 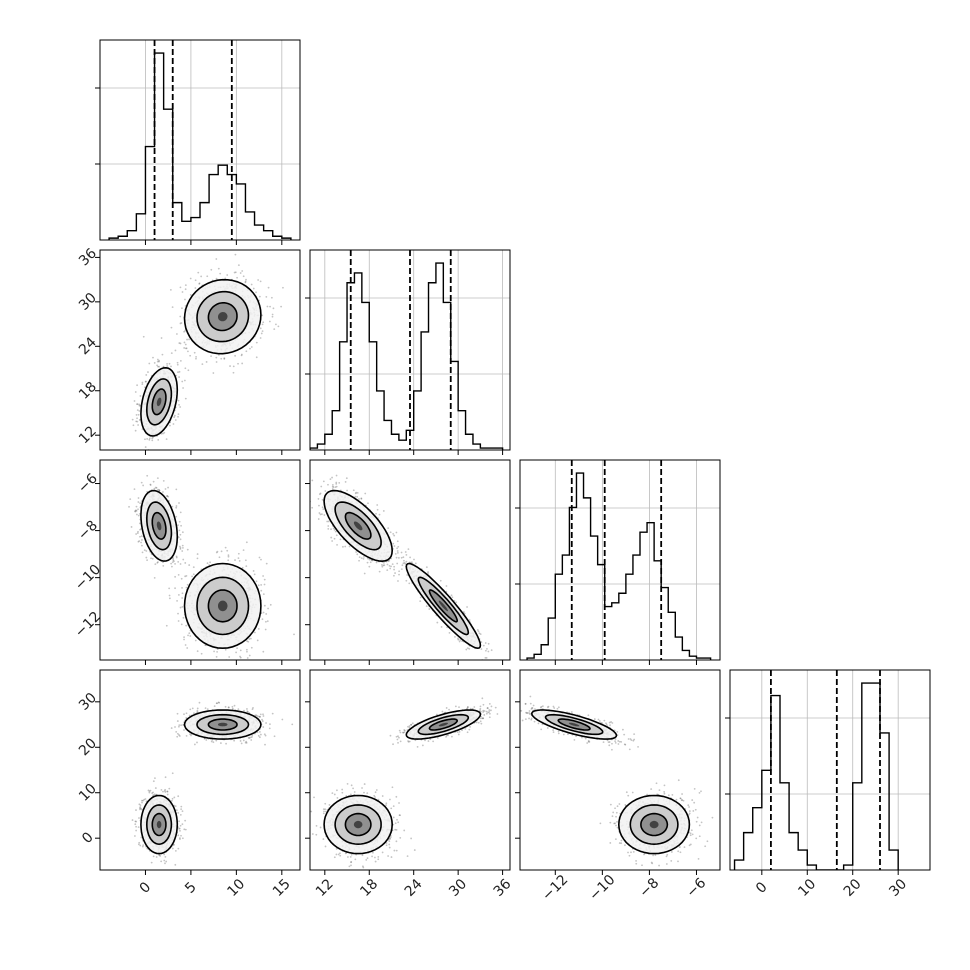 What do you see at coordinates (88, 435) in the screenshot?
I see `y-tick-label: 12` at bounding box center [88, 435].